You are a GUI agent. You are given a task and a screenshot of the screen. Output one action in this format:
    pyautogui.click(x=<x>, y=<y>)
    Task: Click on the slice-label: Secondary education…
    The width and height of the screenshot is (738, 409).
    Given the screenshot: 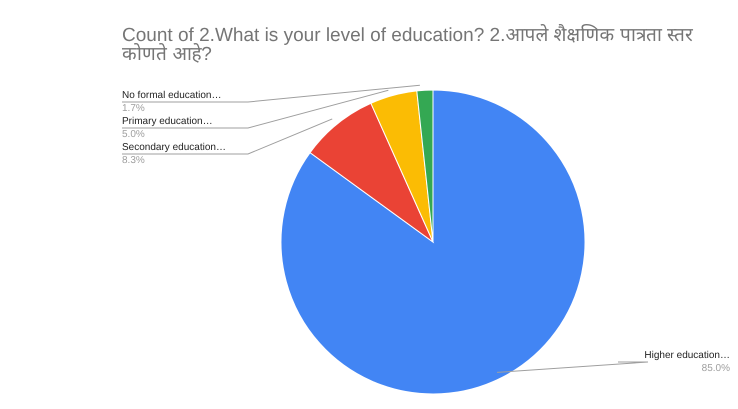 What is the action you would take?
    pyautogui.click(x=174, y=147)
    